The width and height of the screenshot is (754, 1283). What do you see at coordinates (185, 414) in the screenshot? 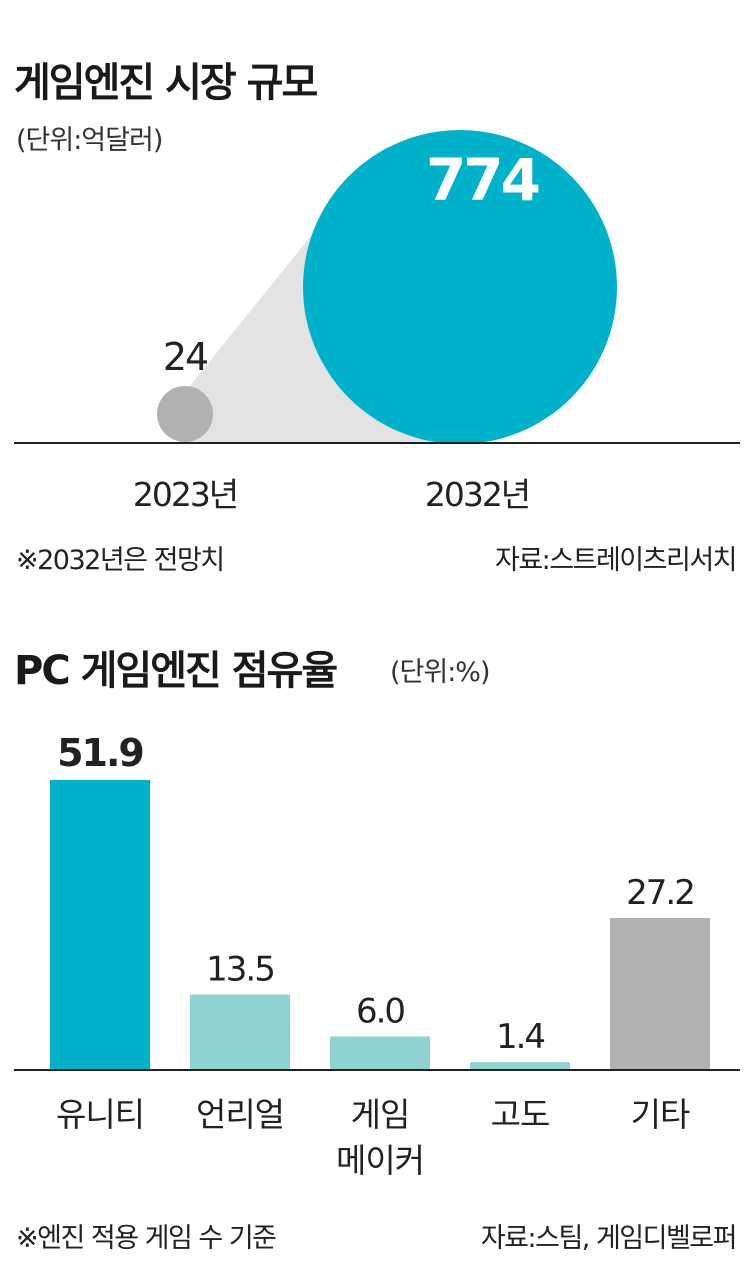
I see `bubble-2023` at bounding box center [185, 414].